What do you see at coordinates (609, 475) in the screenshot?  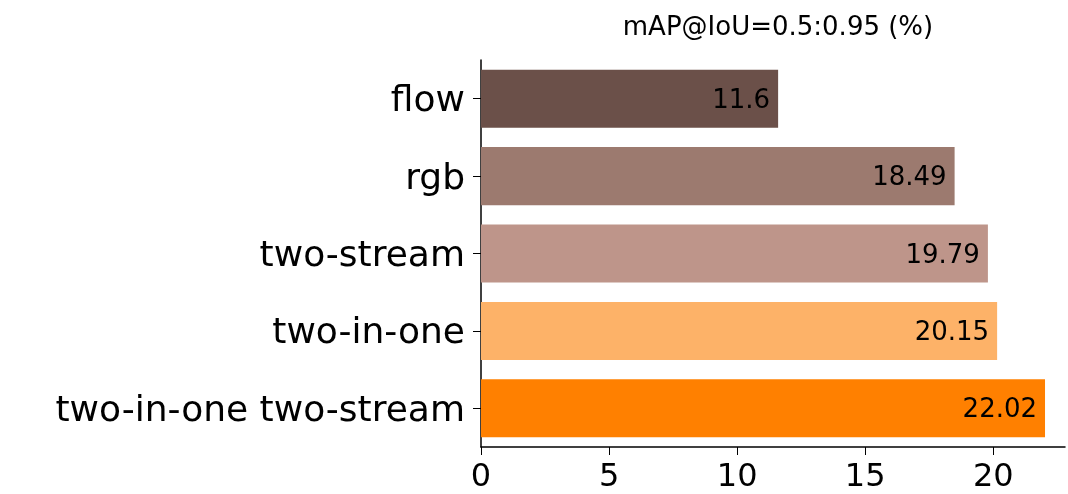 I see `x-tick-label: 5` at bounding box center [609, 475].